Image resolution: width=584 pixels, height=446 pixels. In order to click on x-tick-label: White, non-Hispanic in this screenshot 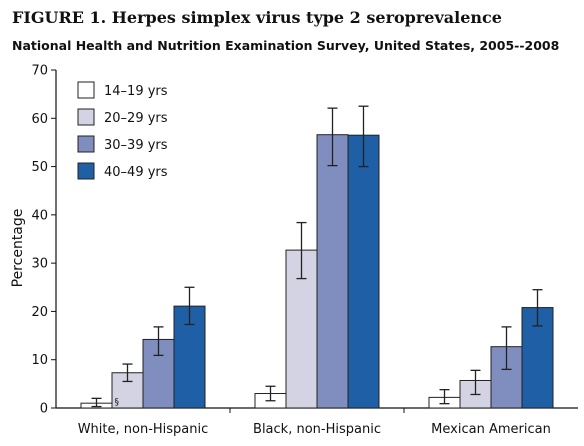, I will do `click(143, 429)`.